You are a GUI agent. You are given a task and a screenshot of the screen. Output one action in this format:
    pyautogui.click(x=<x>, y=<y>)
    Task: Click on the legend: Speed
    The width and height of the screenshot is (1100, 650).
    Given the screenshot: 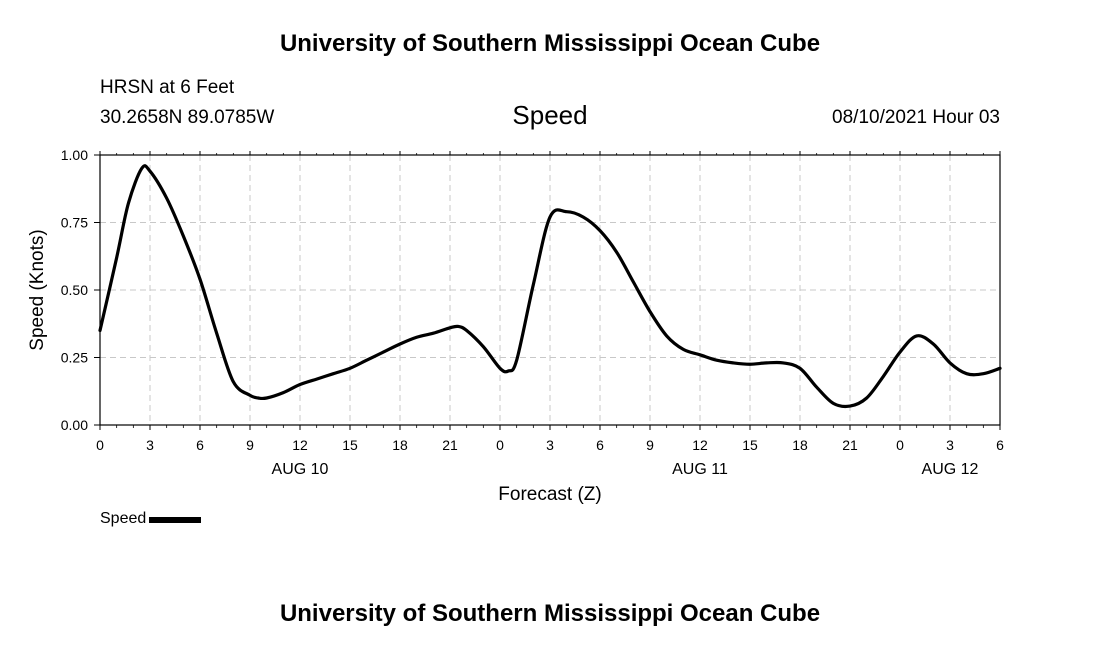 What is the action you would take?
    pyautogui.click(x=151, y=519)
    